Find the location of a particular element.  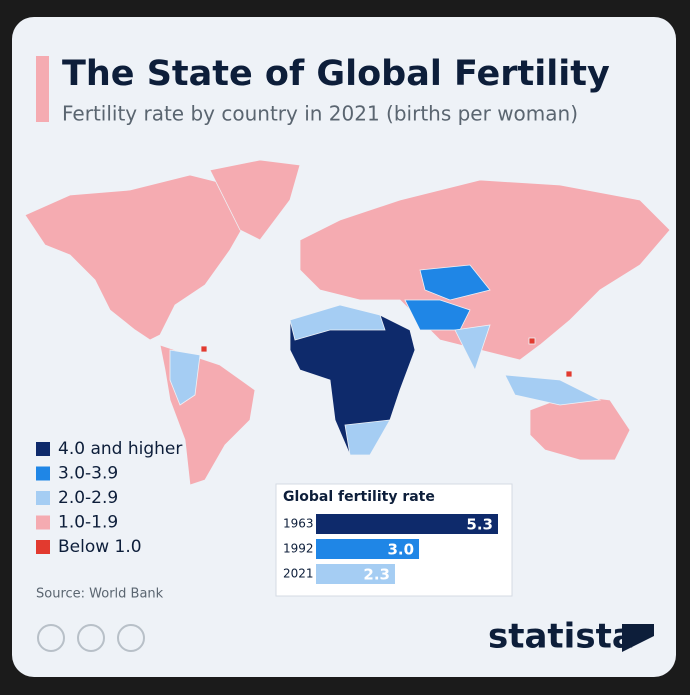

legend-label: 2.0-2.9 is located at coordinates (88, 498).